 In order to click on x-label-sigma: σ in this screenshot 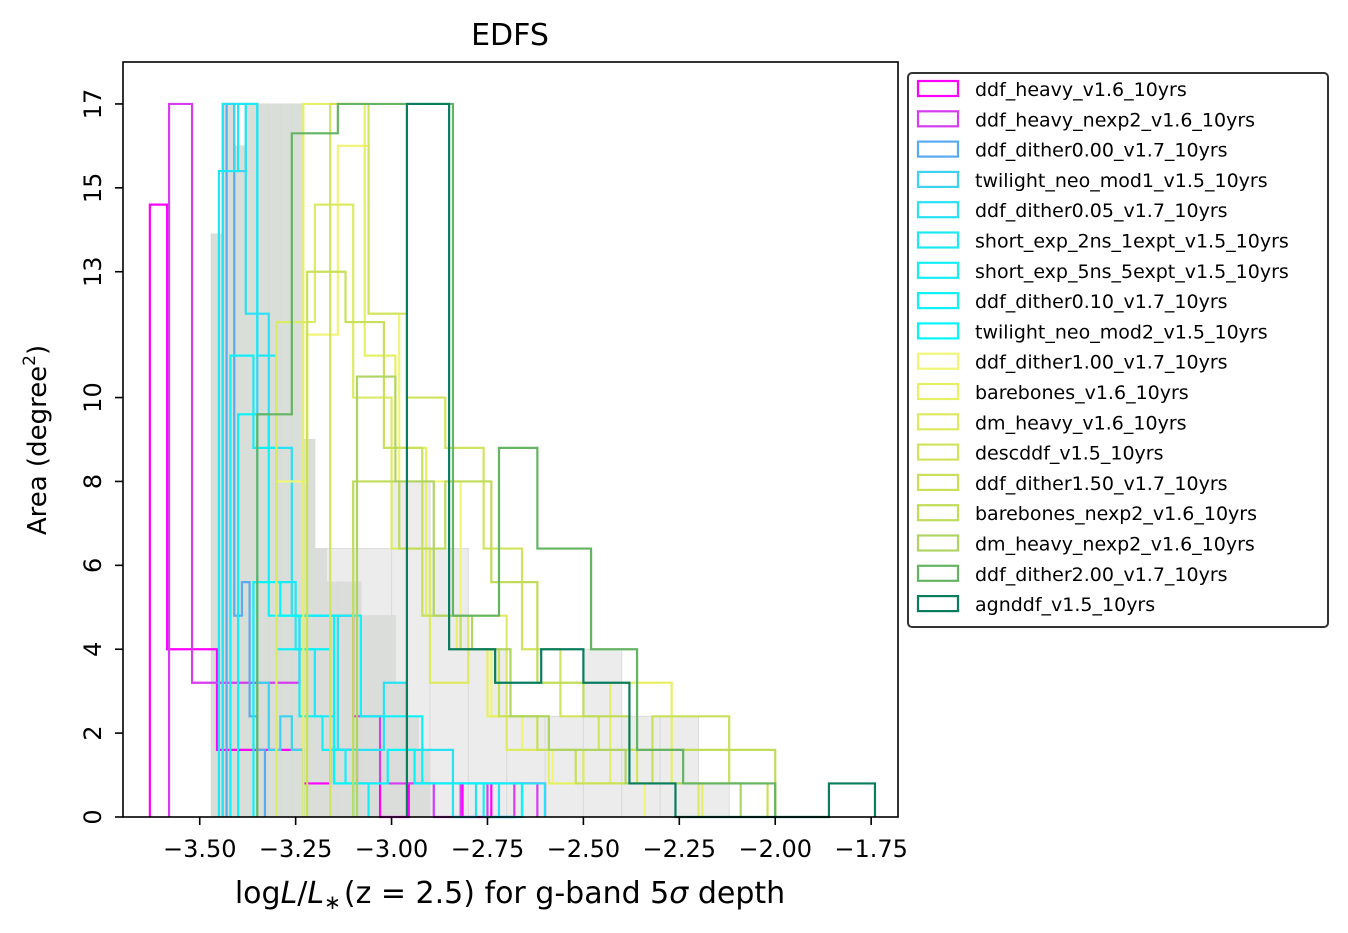, I will do `click(679, 893)`.